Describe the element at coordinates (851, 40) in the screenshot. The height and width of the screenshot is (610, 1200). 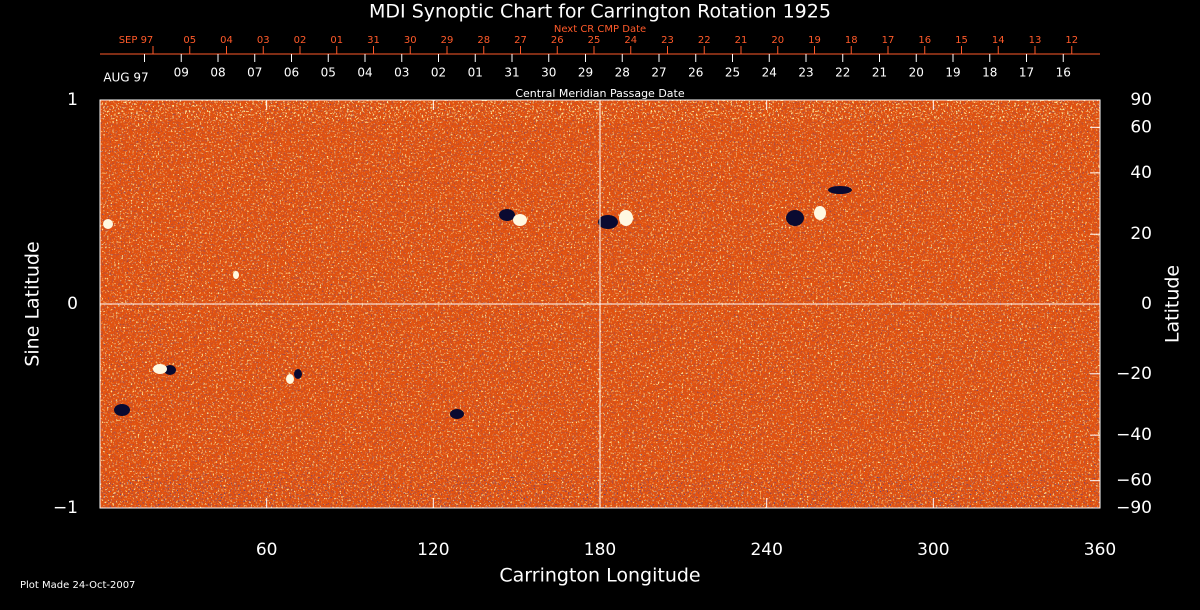
I see `top-date-label: 18` at that location.